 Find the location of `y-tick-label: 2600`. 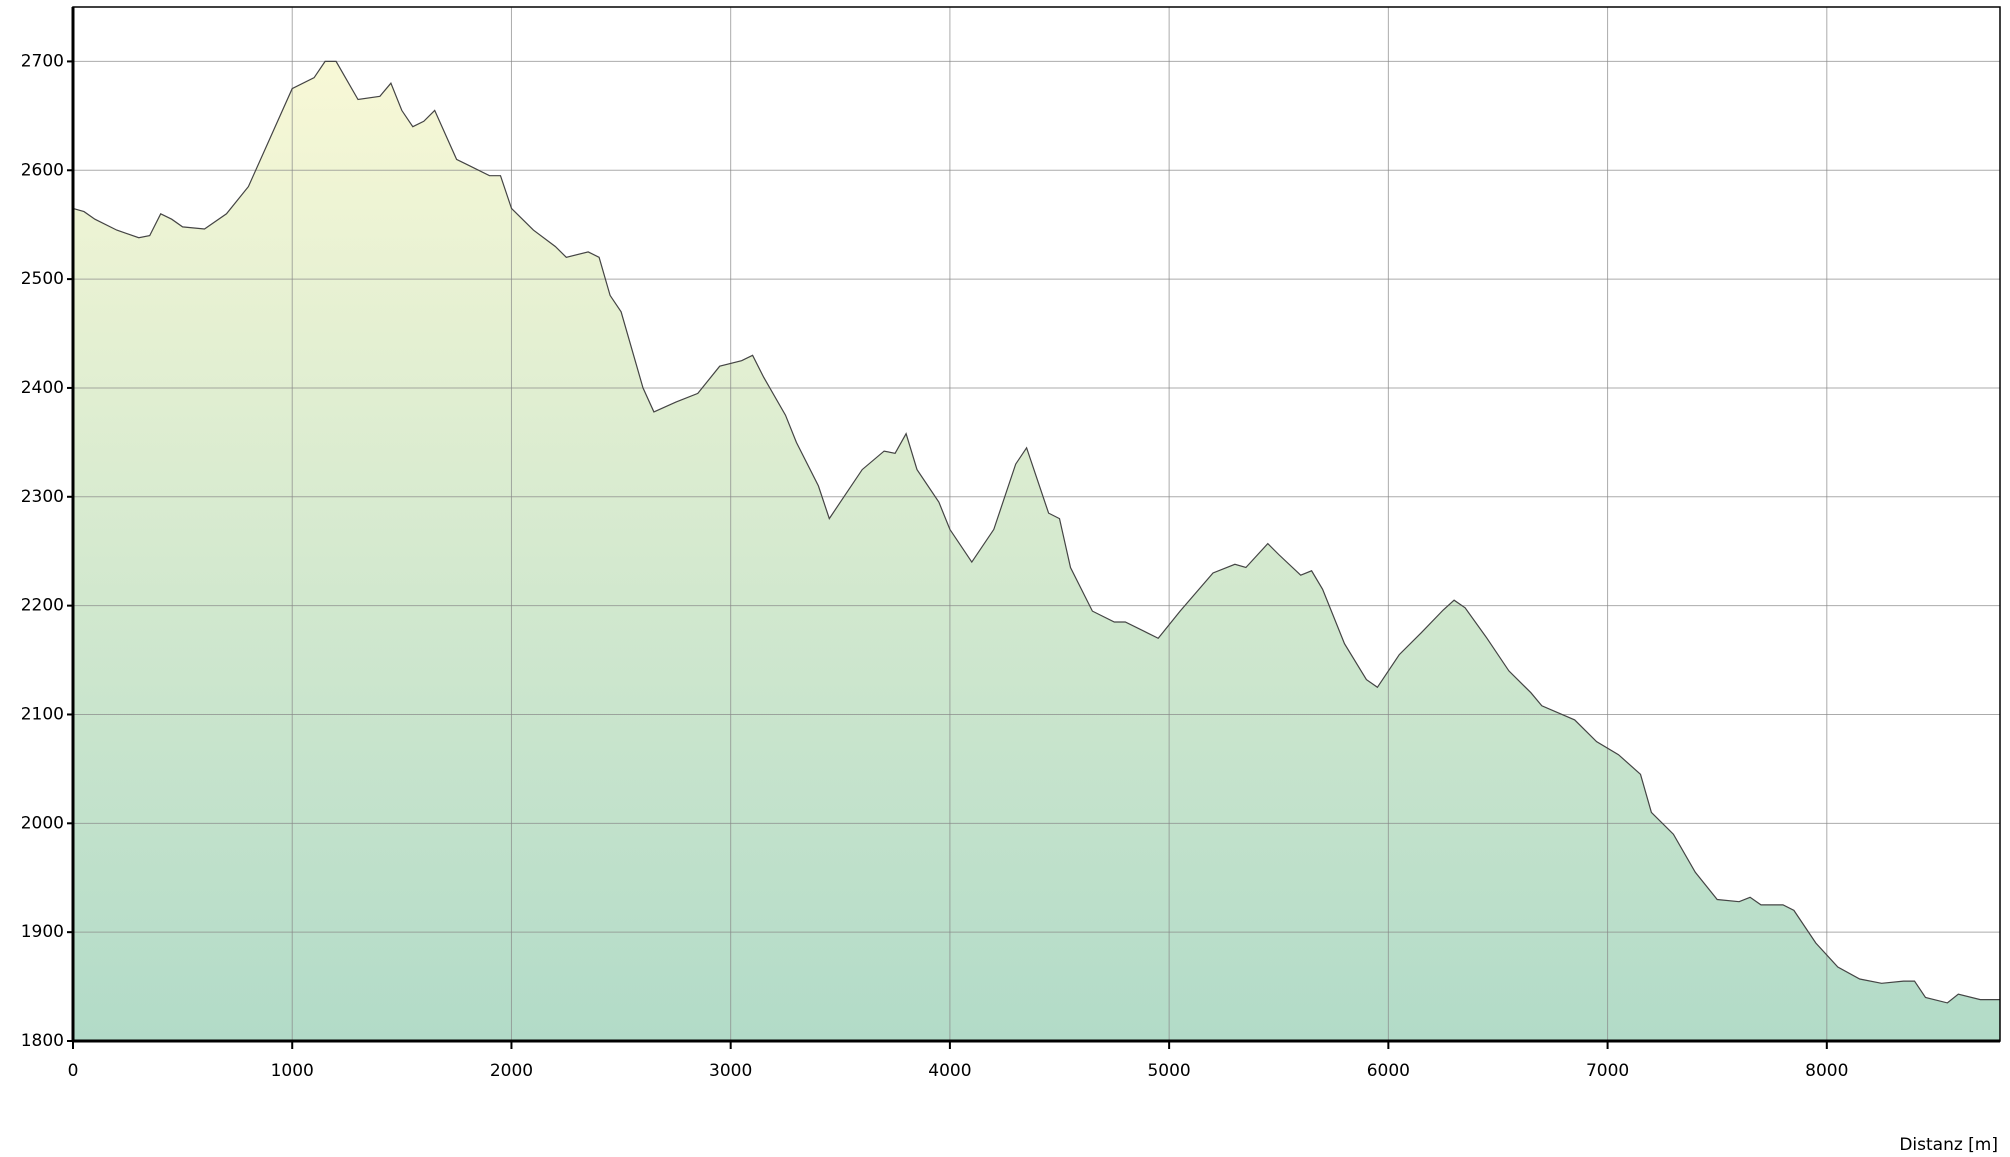

y-tick-label: 2600 is located at coordinates (42, 170).